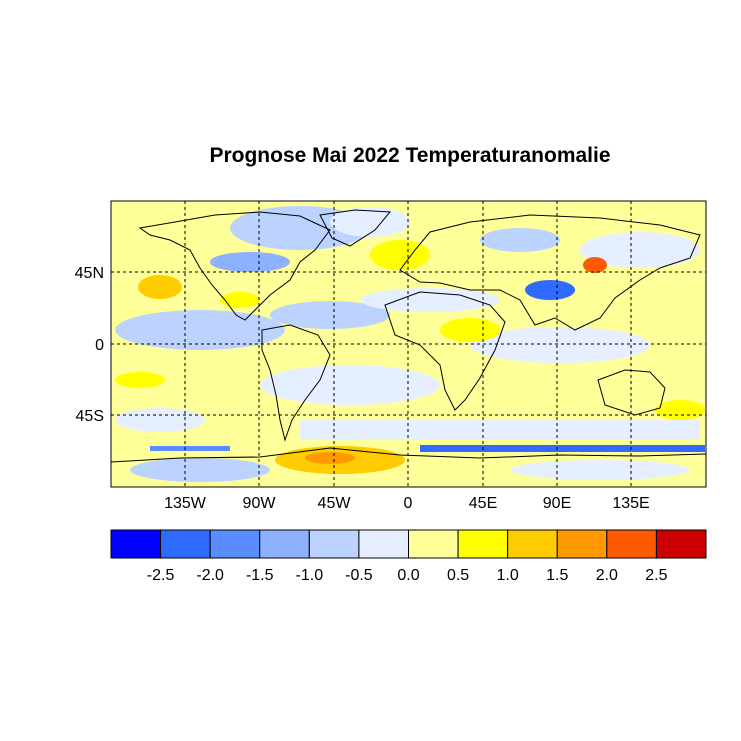  What do you see at coordinates (557, 503) in the screenshot?
I see `lon-label: 90E` at bounding box center [557, 503].